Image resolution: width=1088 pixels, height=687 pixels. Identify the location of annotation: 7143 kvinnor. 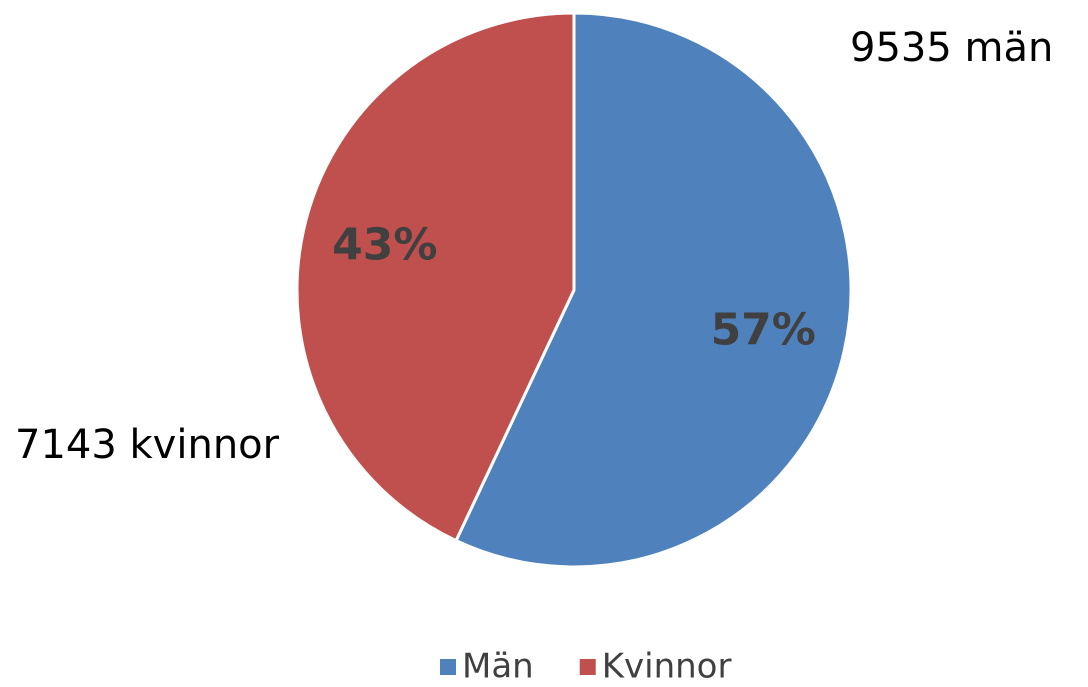
(147, 445).